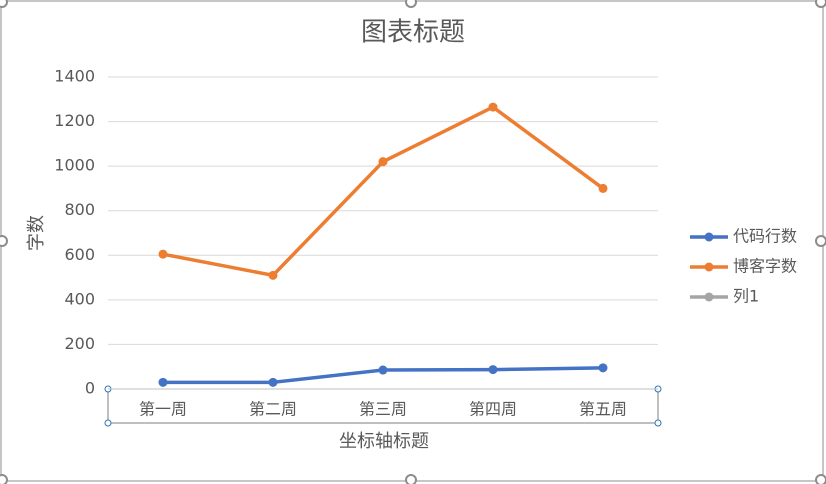 The height and width of the screenshot is (484, 826). What do you see at coordinates (79, 343) in the screenshot?
I see `y-tick-label: 200` at bounding box center [79, 343].